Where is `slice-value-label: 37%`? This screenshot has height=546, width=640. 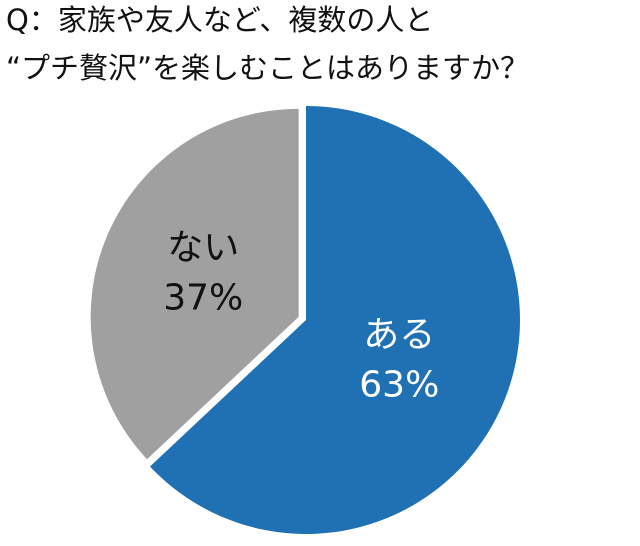
slice-value-label: 37% is located at coordinates (203, 298).